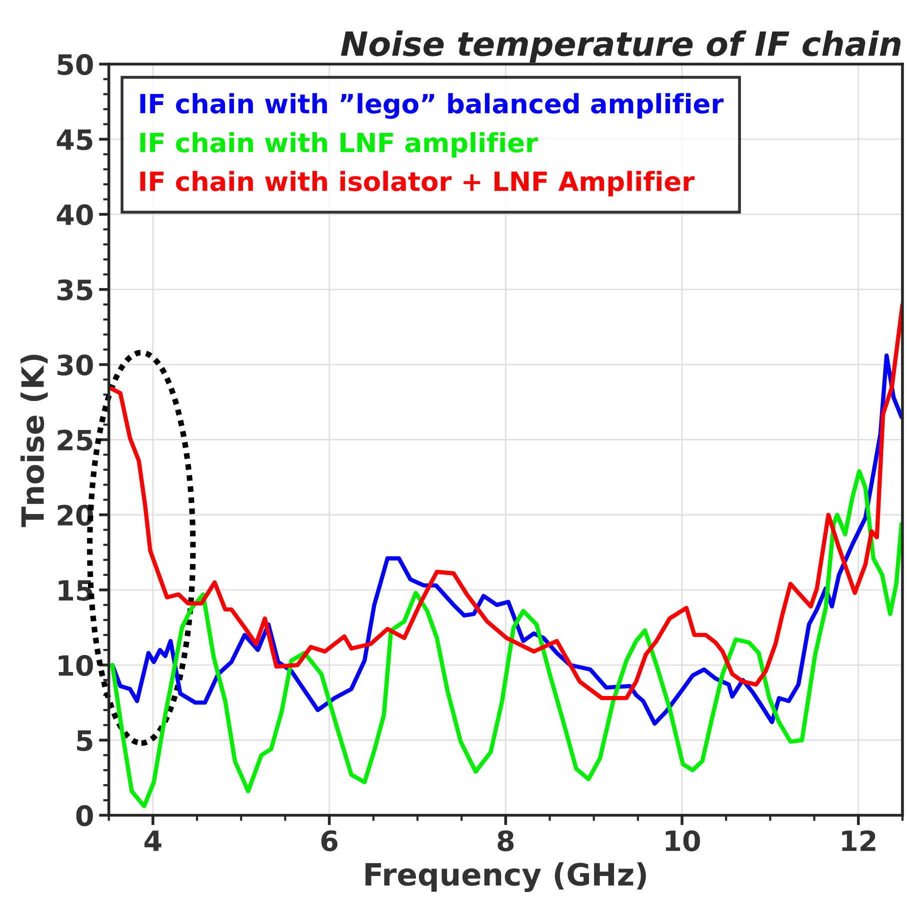 This screenshot has width=907, height=916. Describe the element at coordinates (74, 140) in the screenshot. I see `y-tick-label: 45` at that location.